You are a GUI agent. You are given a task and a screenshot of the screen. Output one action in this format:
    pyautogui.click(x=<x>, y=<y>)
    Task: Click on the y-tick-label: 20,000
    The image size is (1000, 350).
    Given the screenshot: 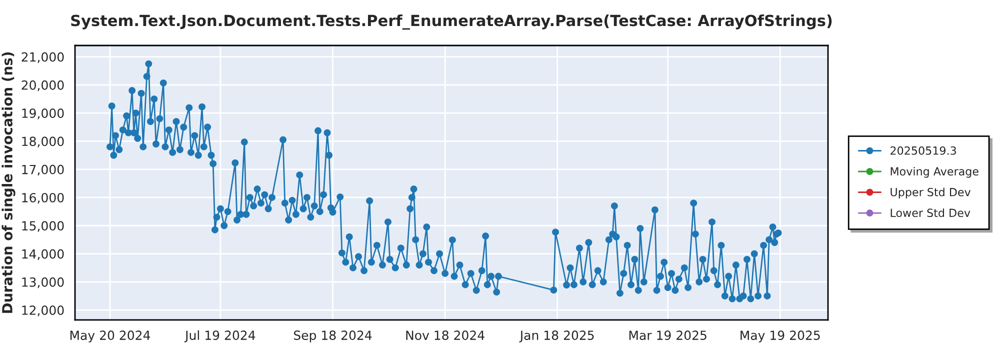 What is the action you would take?
    pyautogui.click(x=43, y=86)
    